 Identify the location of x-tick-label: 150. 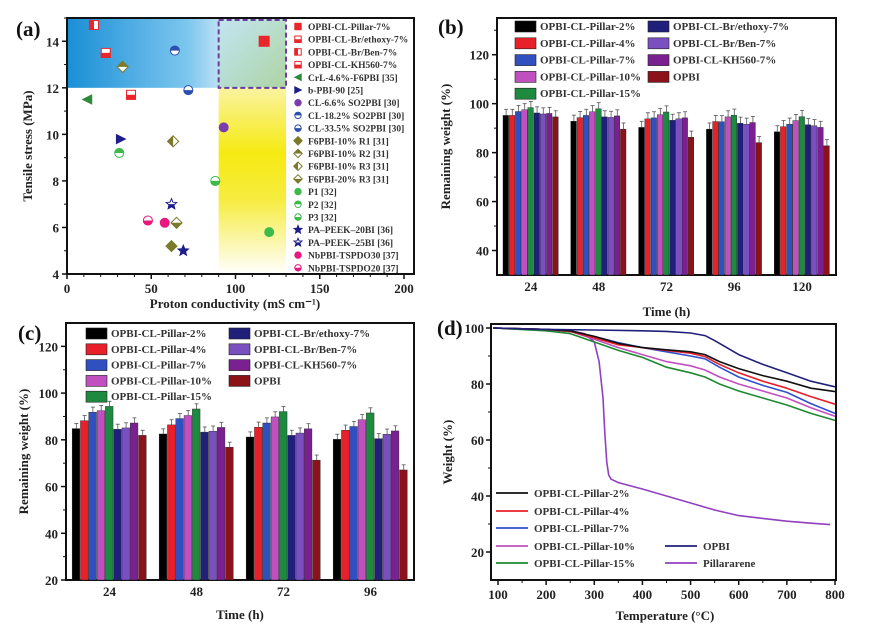
(320, 288).